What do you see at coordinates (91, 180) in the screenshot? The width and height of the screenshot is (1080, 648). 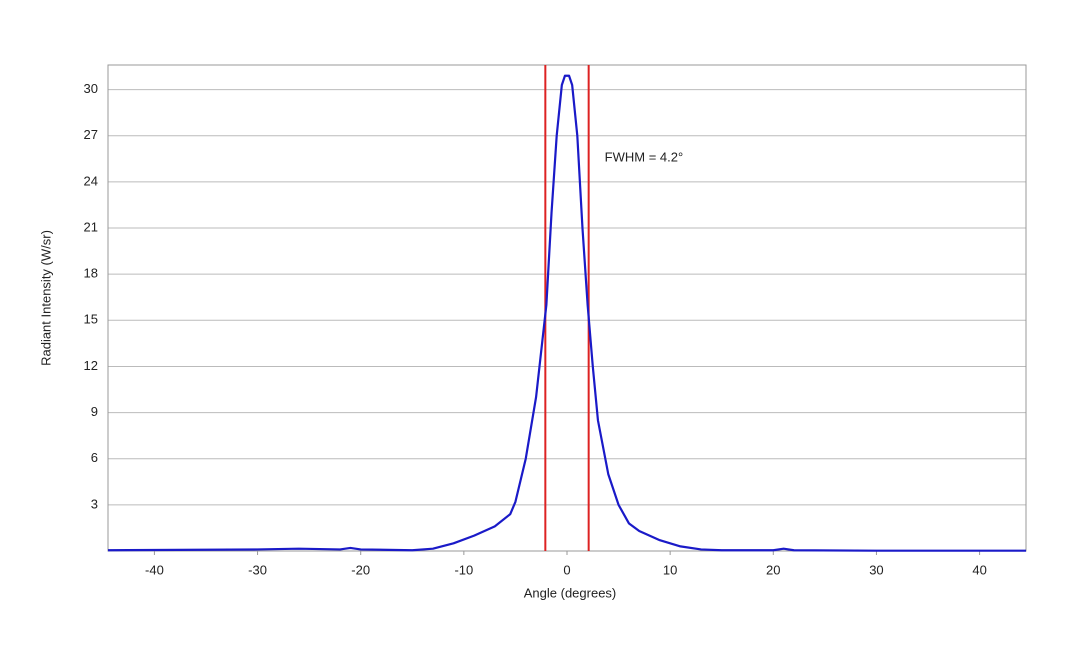 I see `y-tick-label: 24` at bounding box center [91, 180].